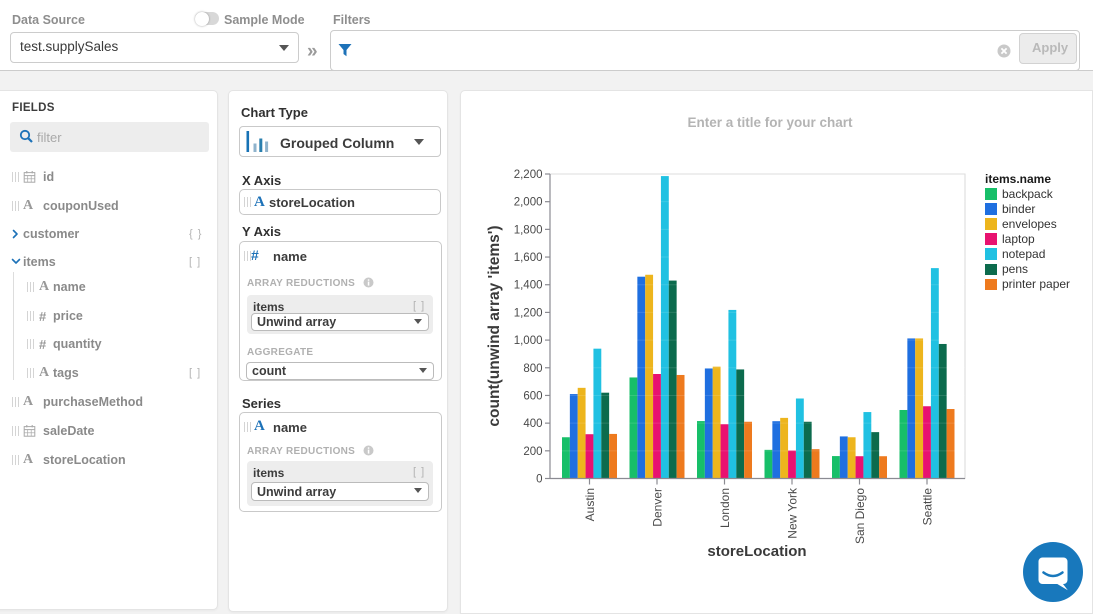  Describe the element at coordinates (528, 313) in the screenshot. I see `svg-text: 1,200` at that location.